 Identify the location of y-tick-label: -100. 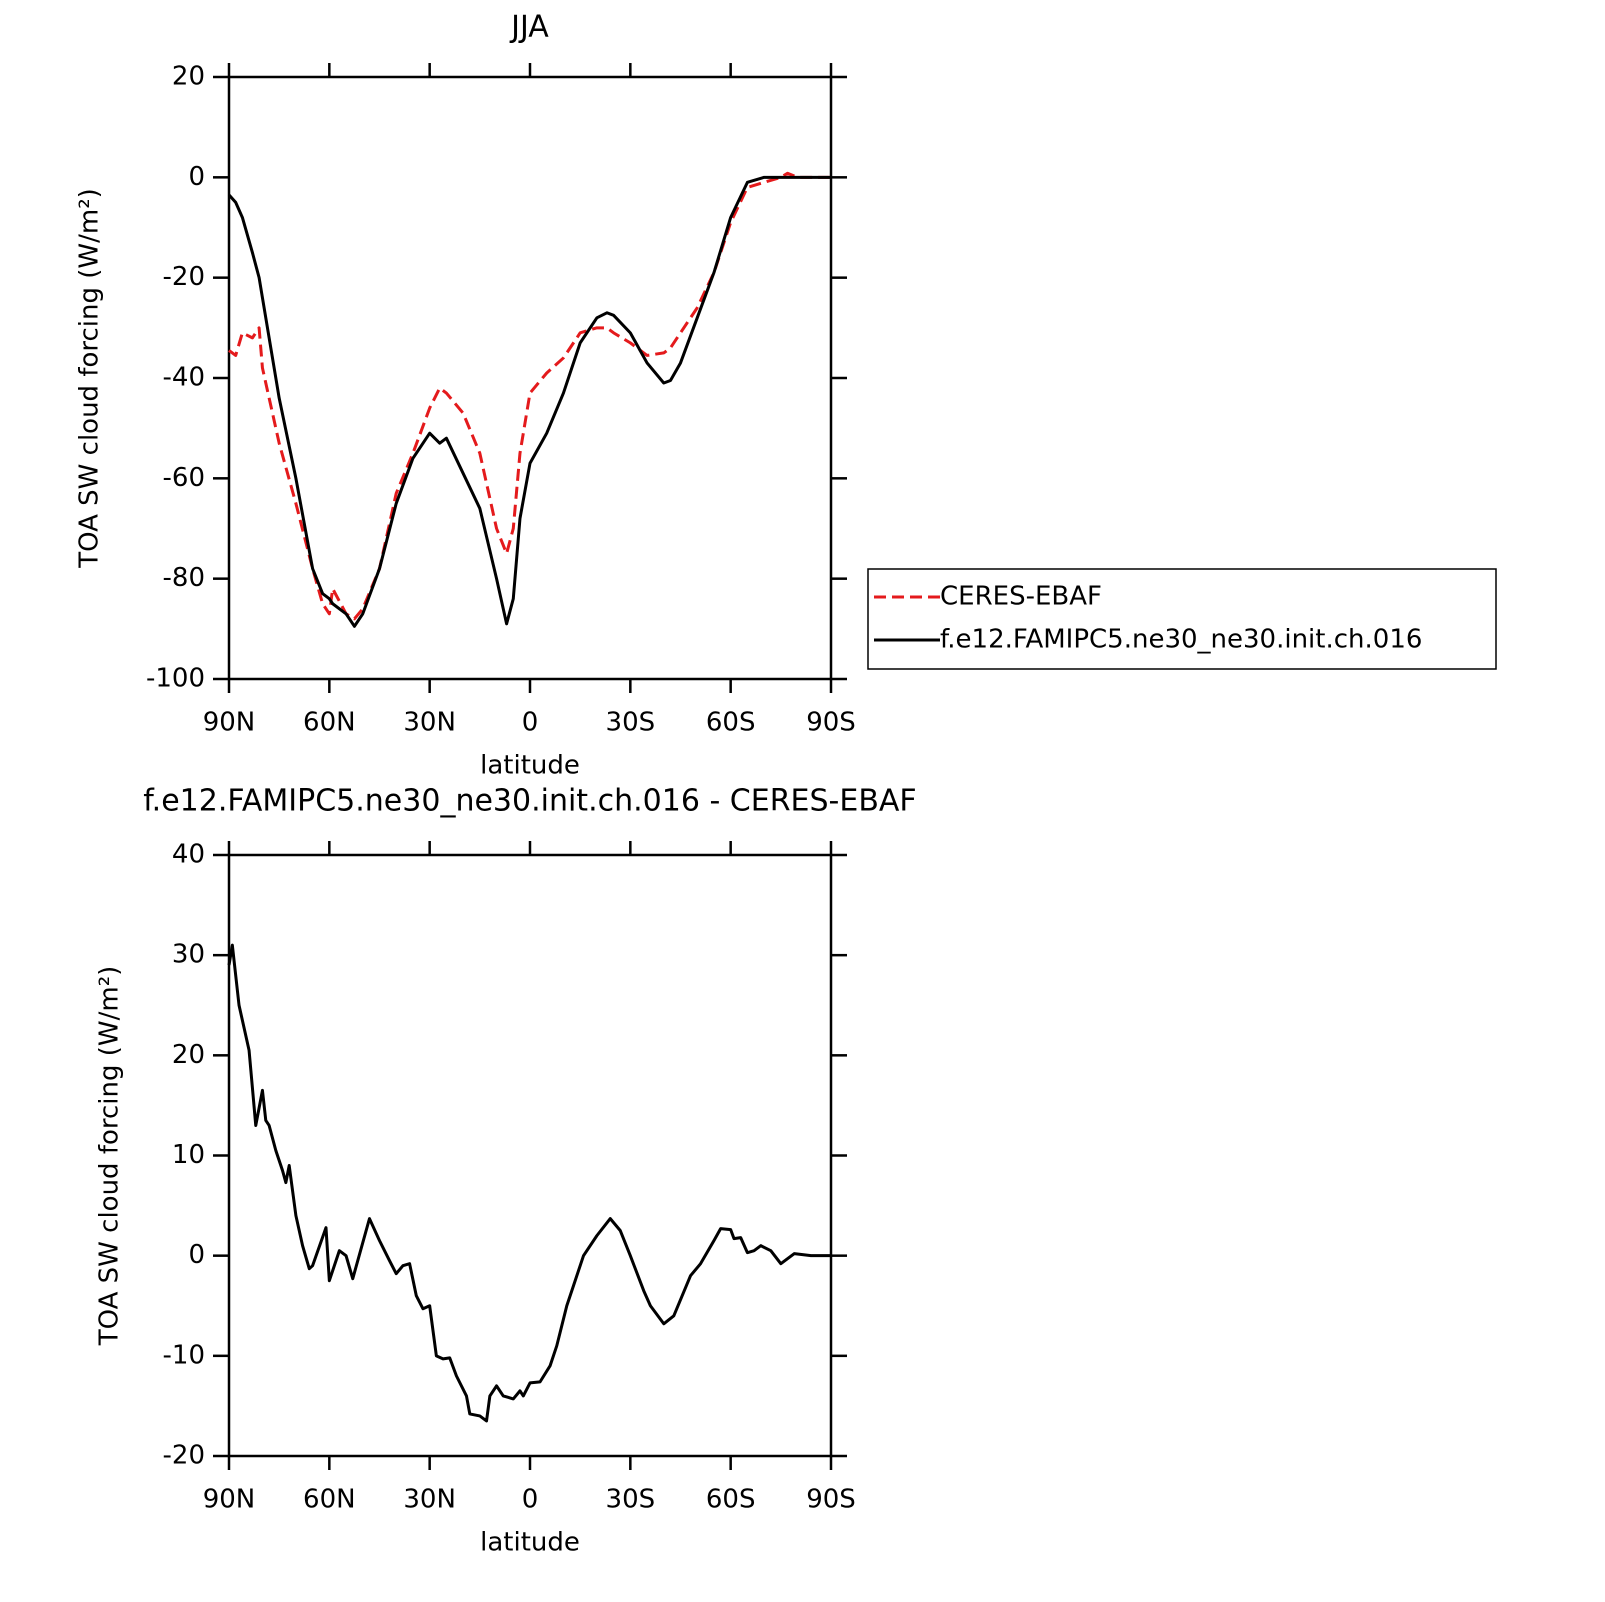
(175, 679).